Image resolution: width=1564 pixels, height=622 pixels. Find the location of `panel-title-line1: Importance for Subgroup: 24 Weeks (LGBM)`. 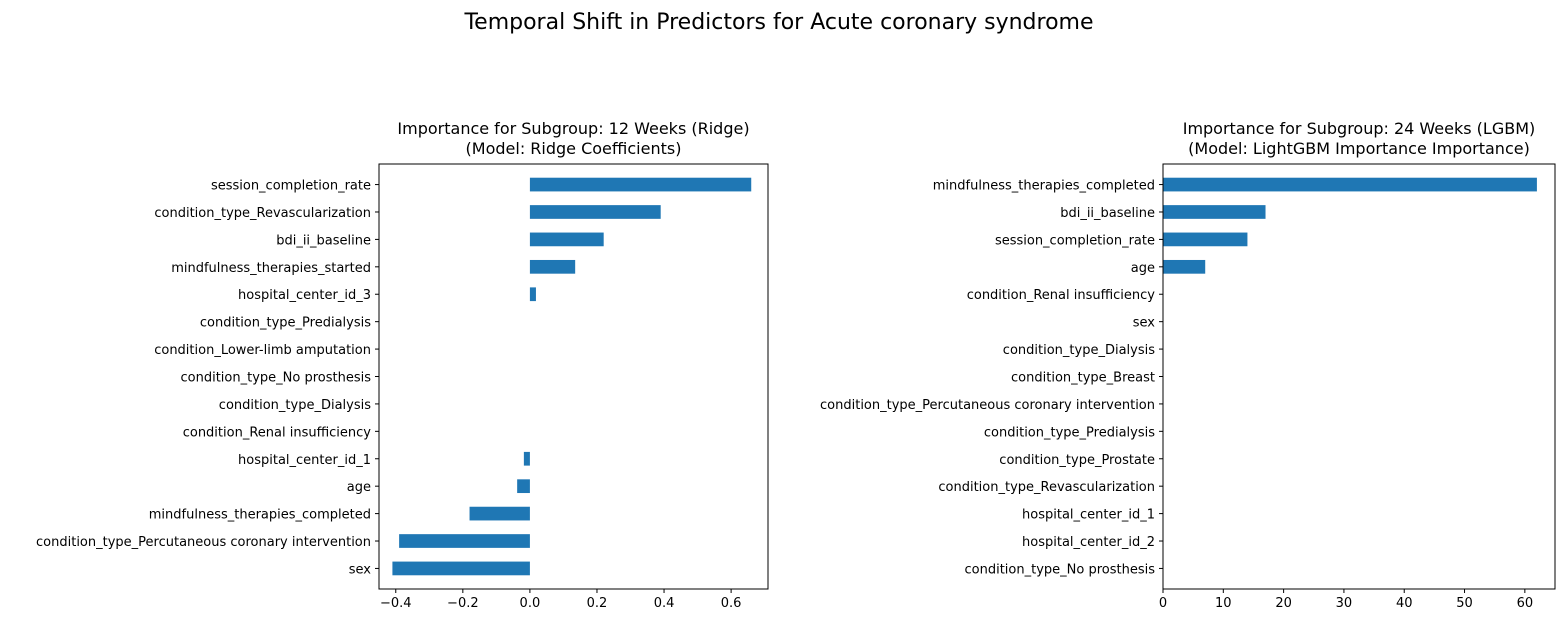

panel-title-line1: Importance for Subgroup: 24 Weeks (LGBM) is located at coordinates (1359, 128).